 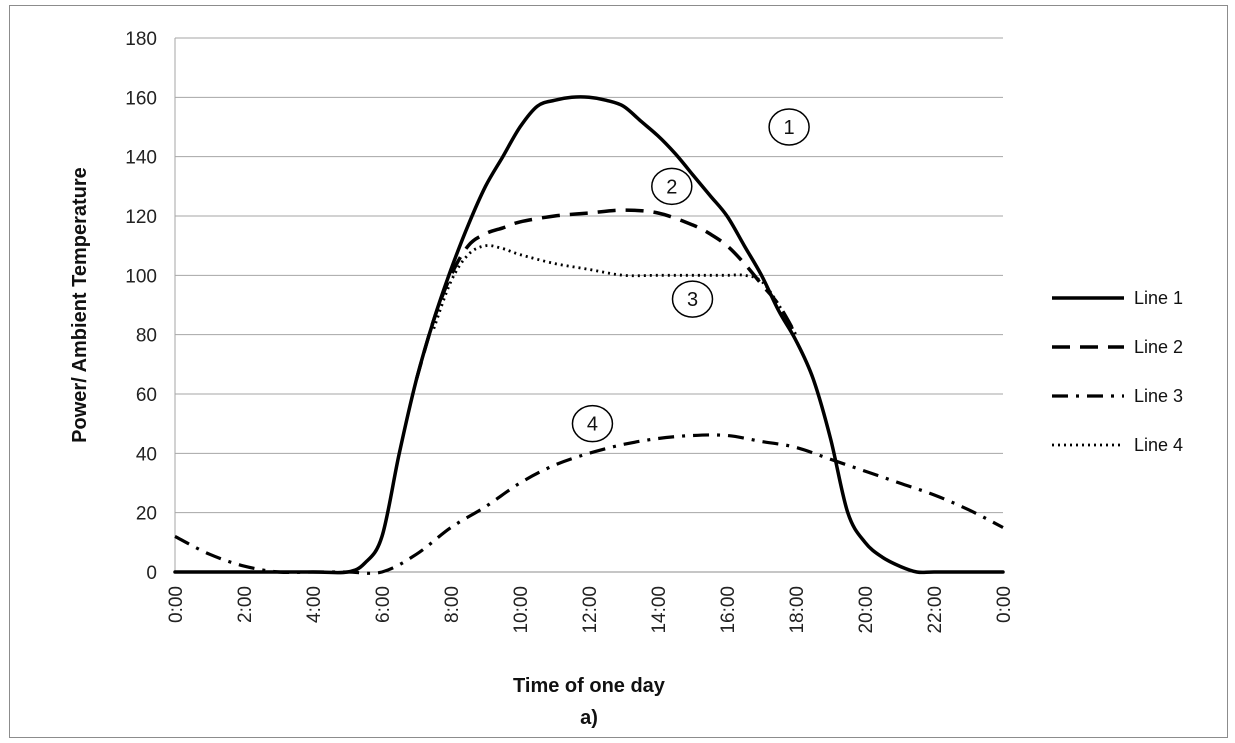 What do you see at coordinates (146, 336) in the screenshot?
I see `y-tick-label: 80` at bounding box center [146, 336].